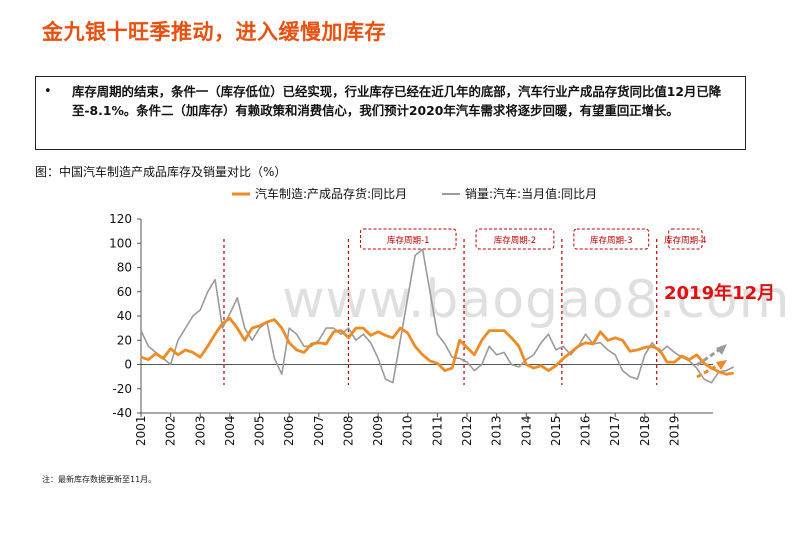  I want to click on cycle-label: 库存周期-1, so click(408, 240).